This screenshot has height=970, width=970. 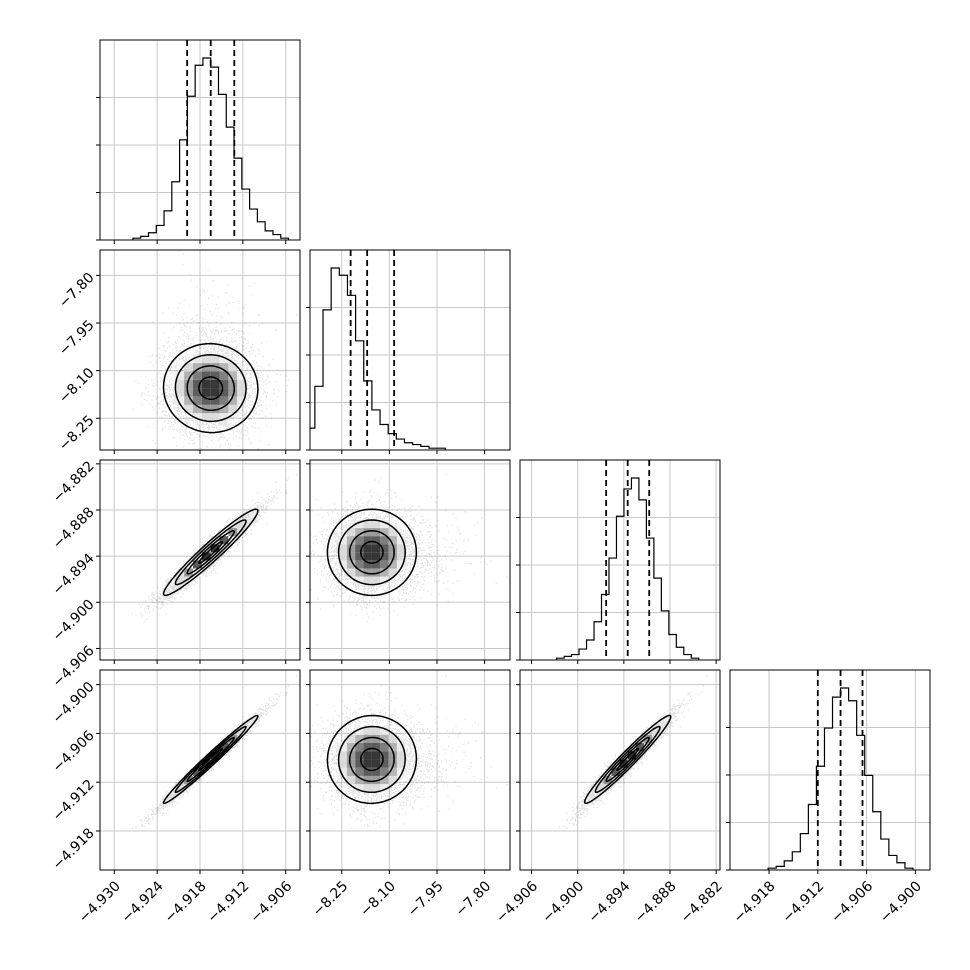 I want to click on y-tick-label: −4.900, so click(x=74, y=621).